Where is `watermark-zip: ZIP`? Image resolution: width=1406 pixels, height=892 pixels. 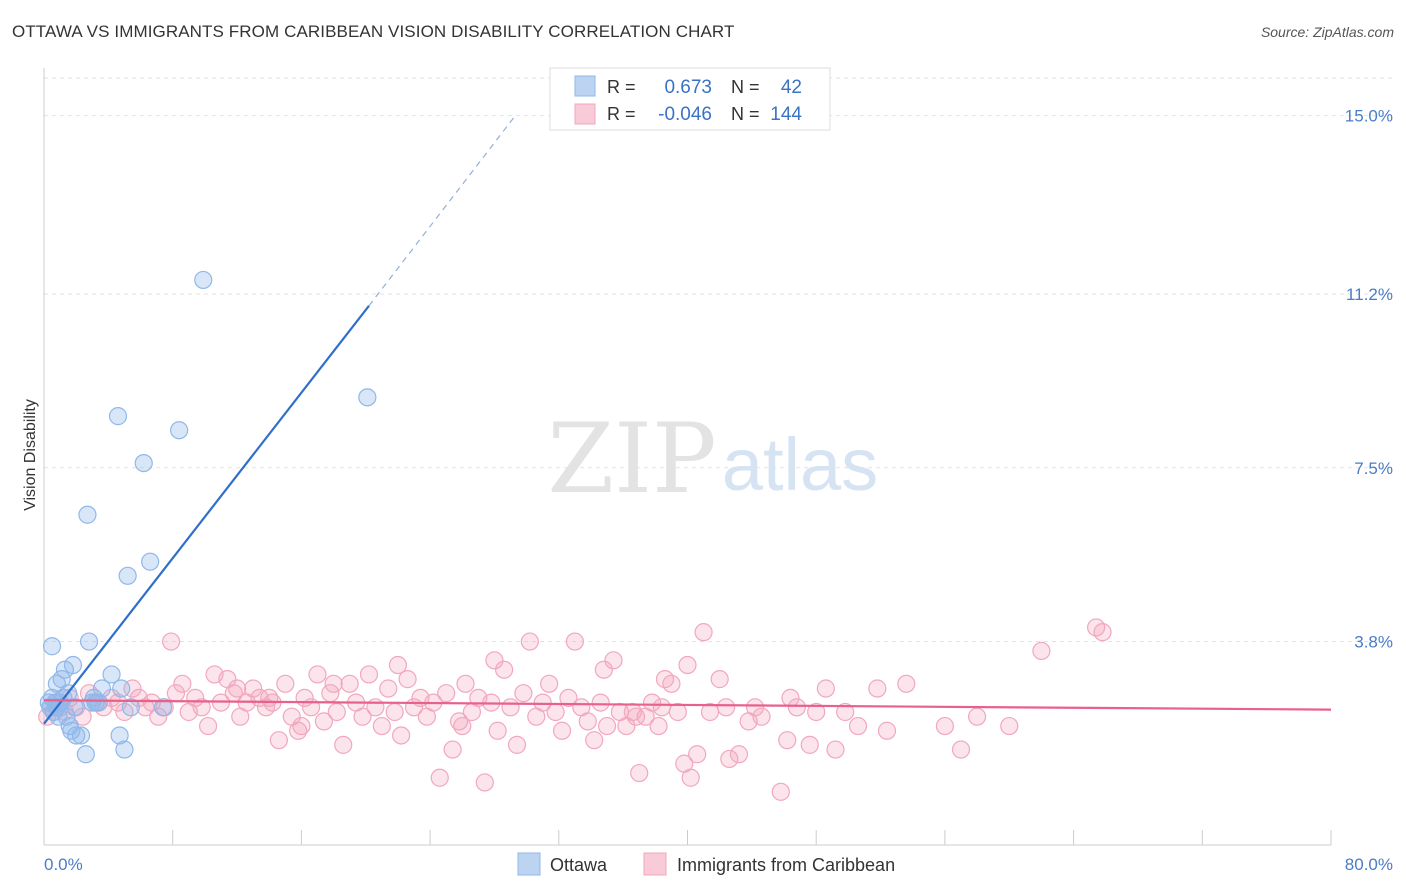
watermark-zip: ZIP is located at coordinates (631, 459).